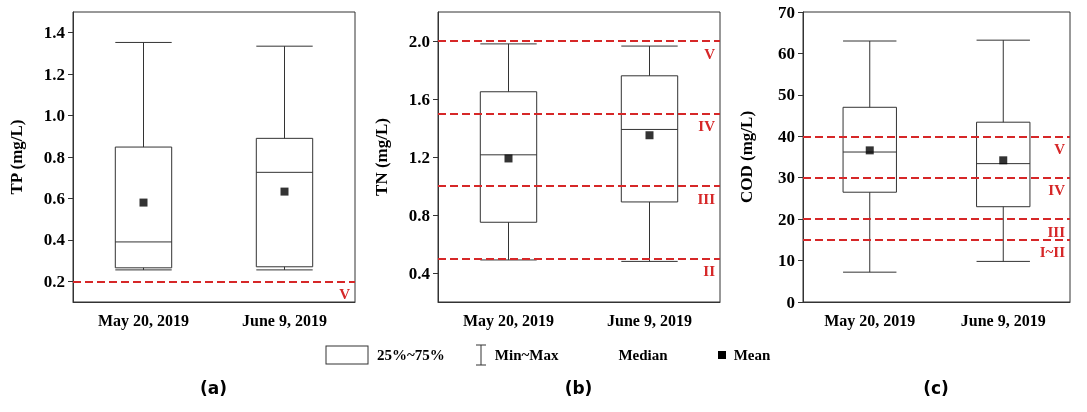  I want to click on text: Median, so click(643, 355).